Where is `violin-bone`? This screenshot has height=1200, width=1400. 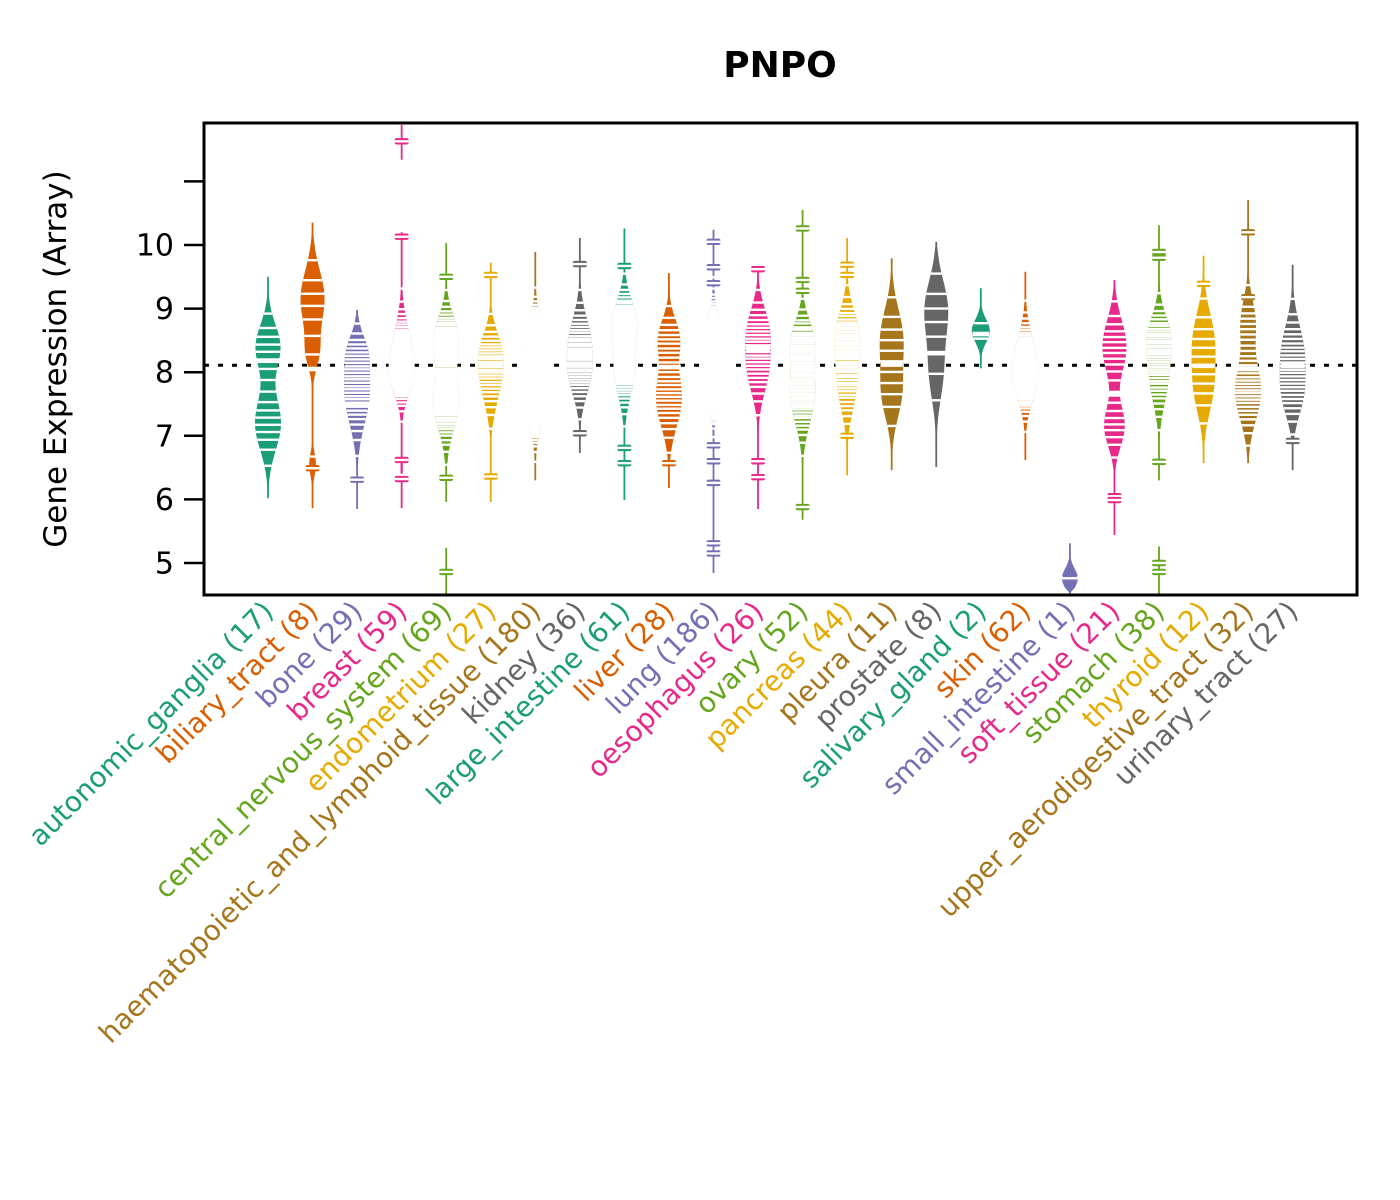 violin-bone is located at coordinates (357, 409).